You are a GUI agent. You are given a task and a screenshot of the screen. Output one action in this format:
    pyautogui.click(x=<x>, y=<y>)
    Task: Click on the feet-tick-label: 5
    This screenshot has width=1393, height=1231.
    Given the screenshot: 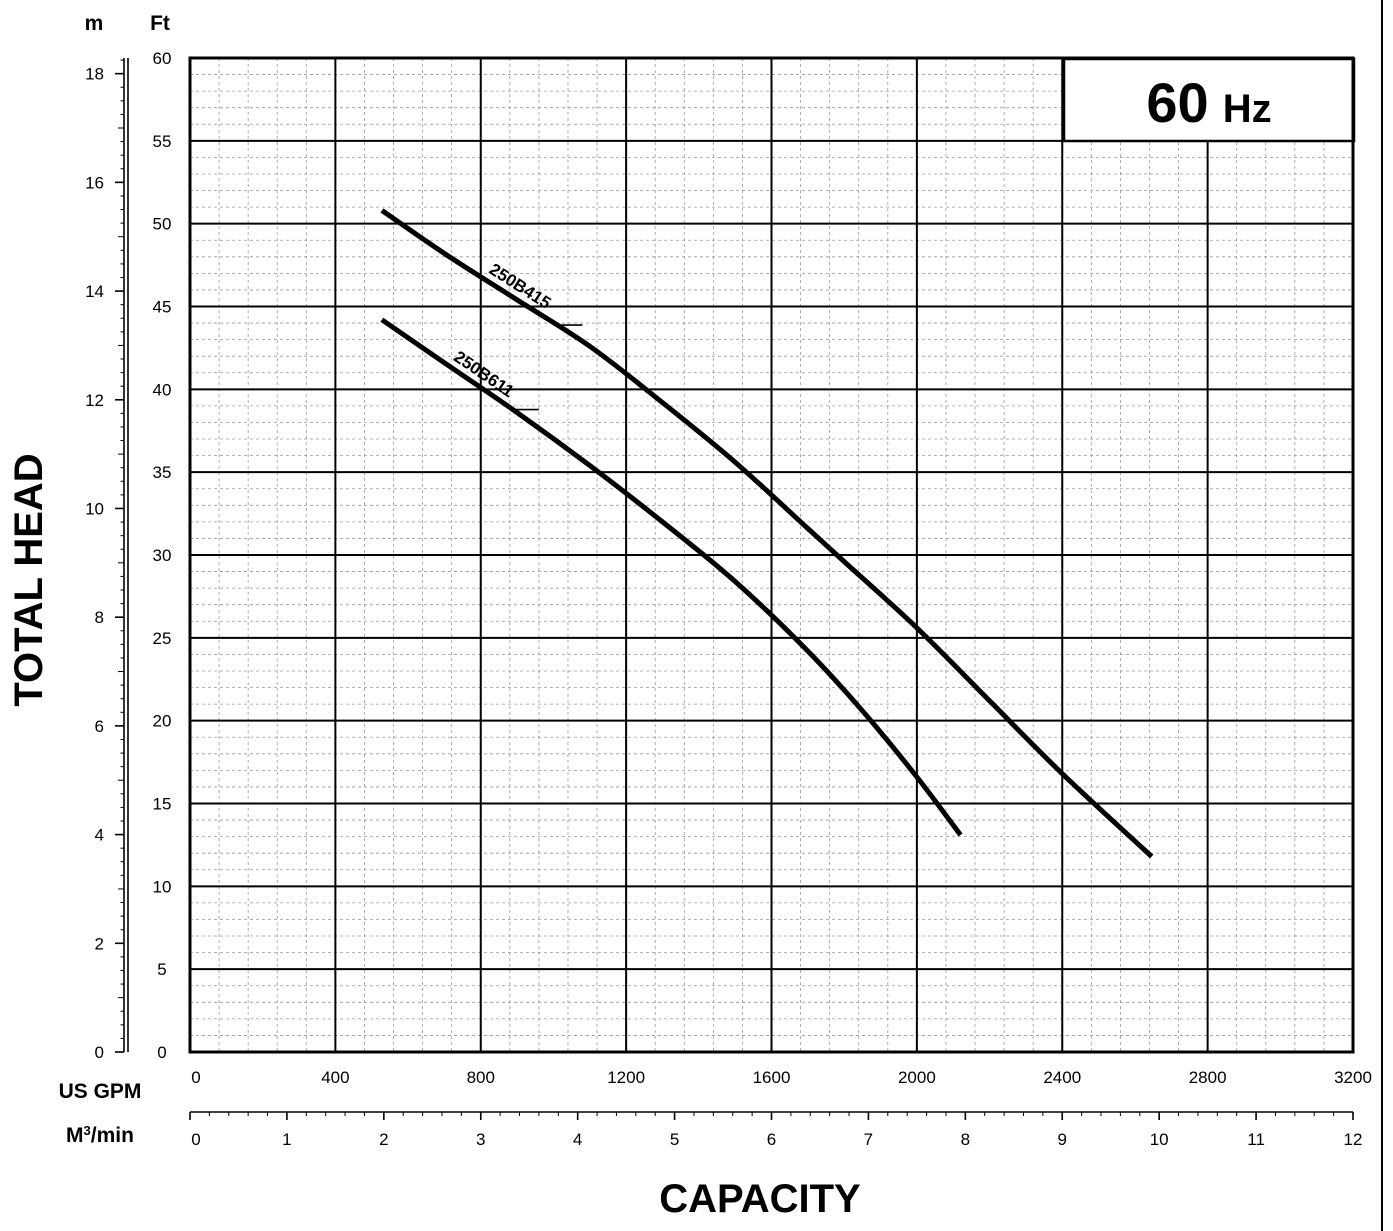 What is the action you would take?
    pyautogui.click(x=161, y=969)
    